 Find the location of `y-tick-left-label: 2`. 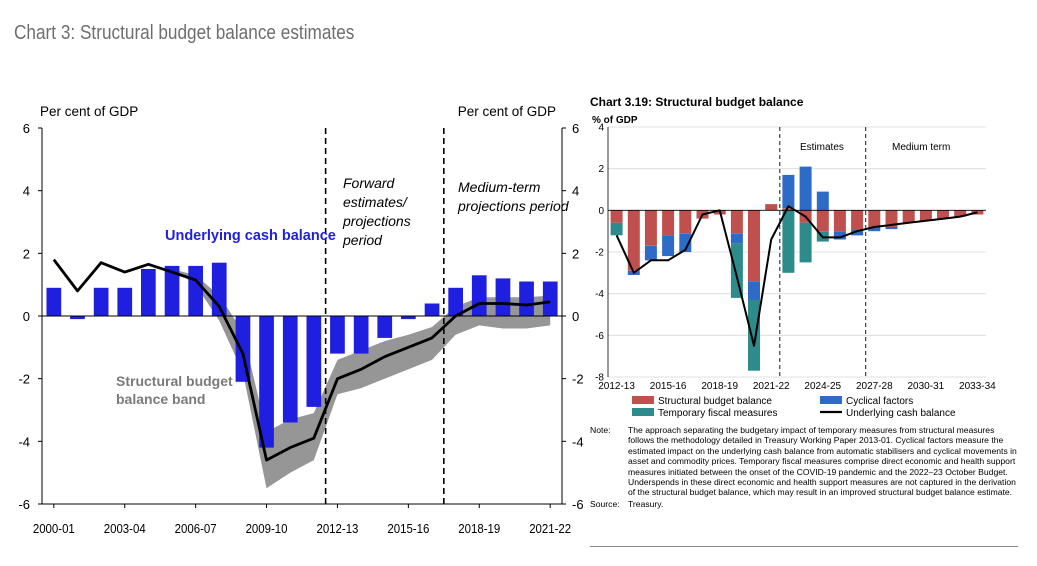

y-tick-left-label: 2 is located at coordinates (26, 253).